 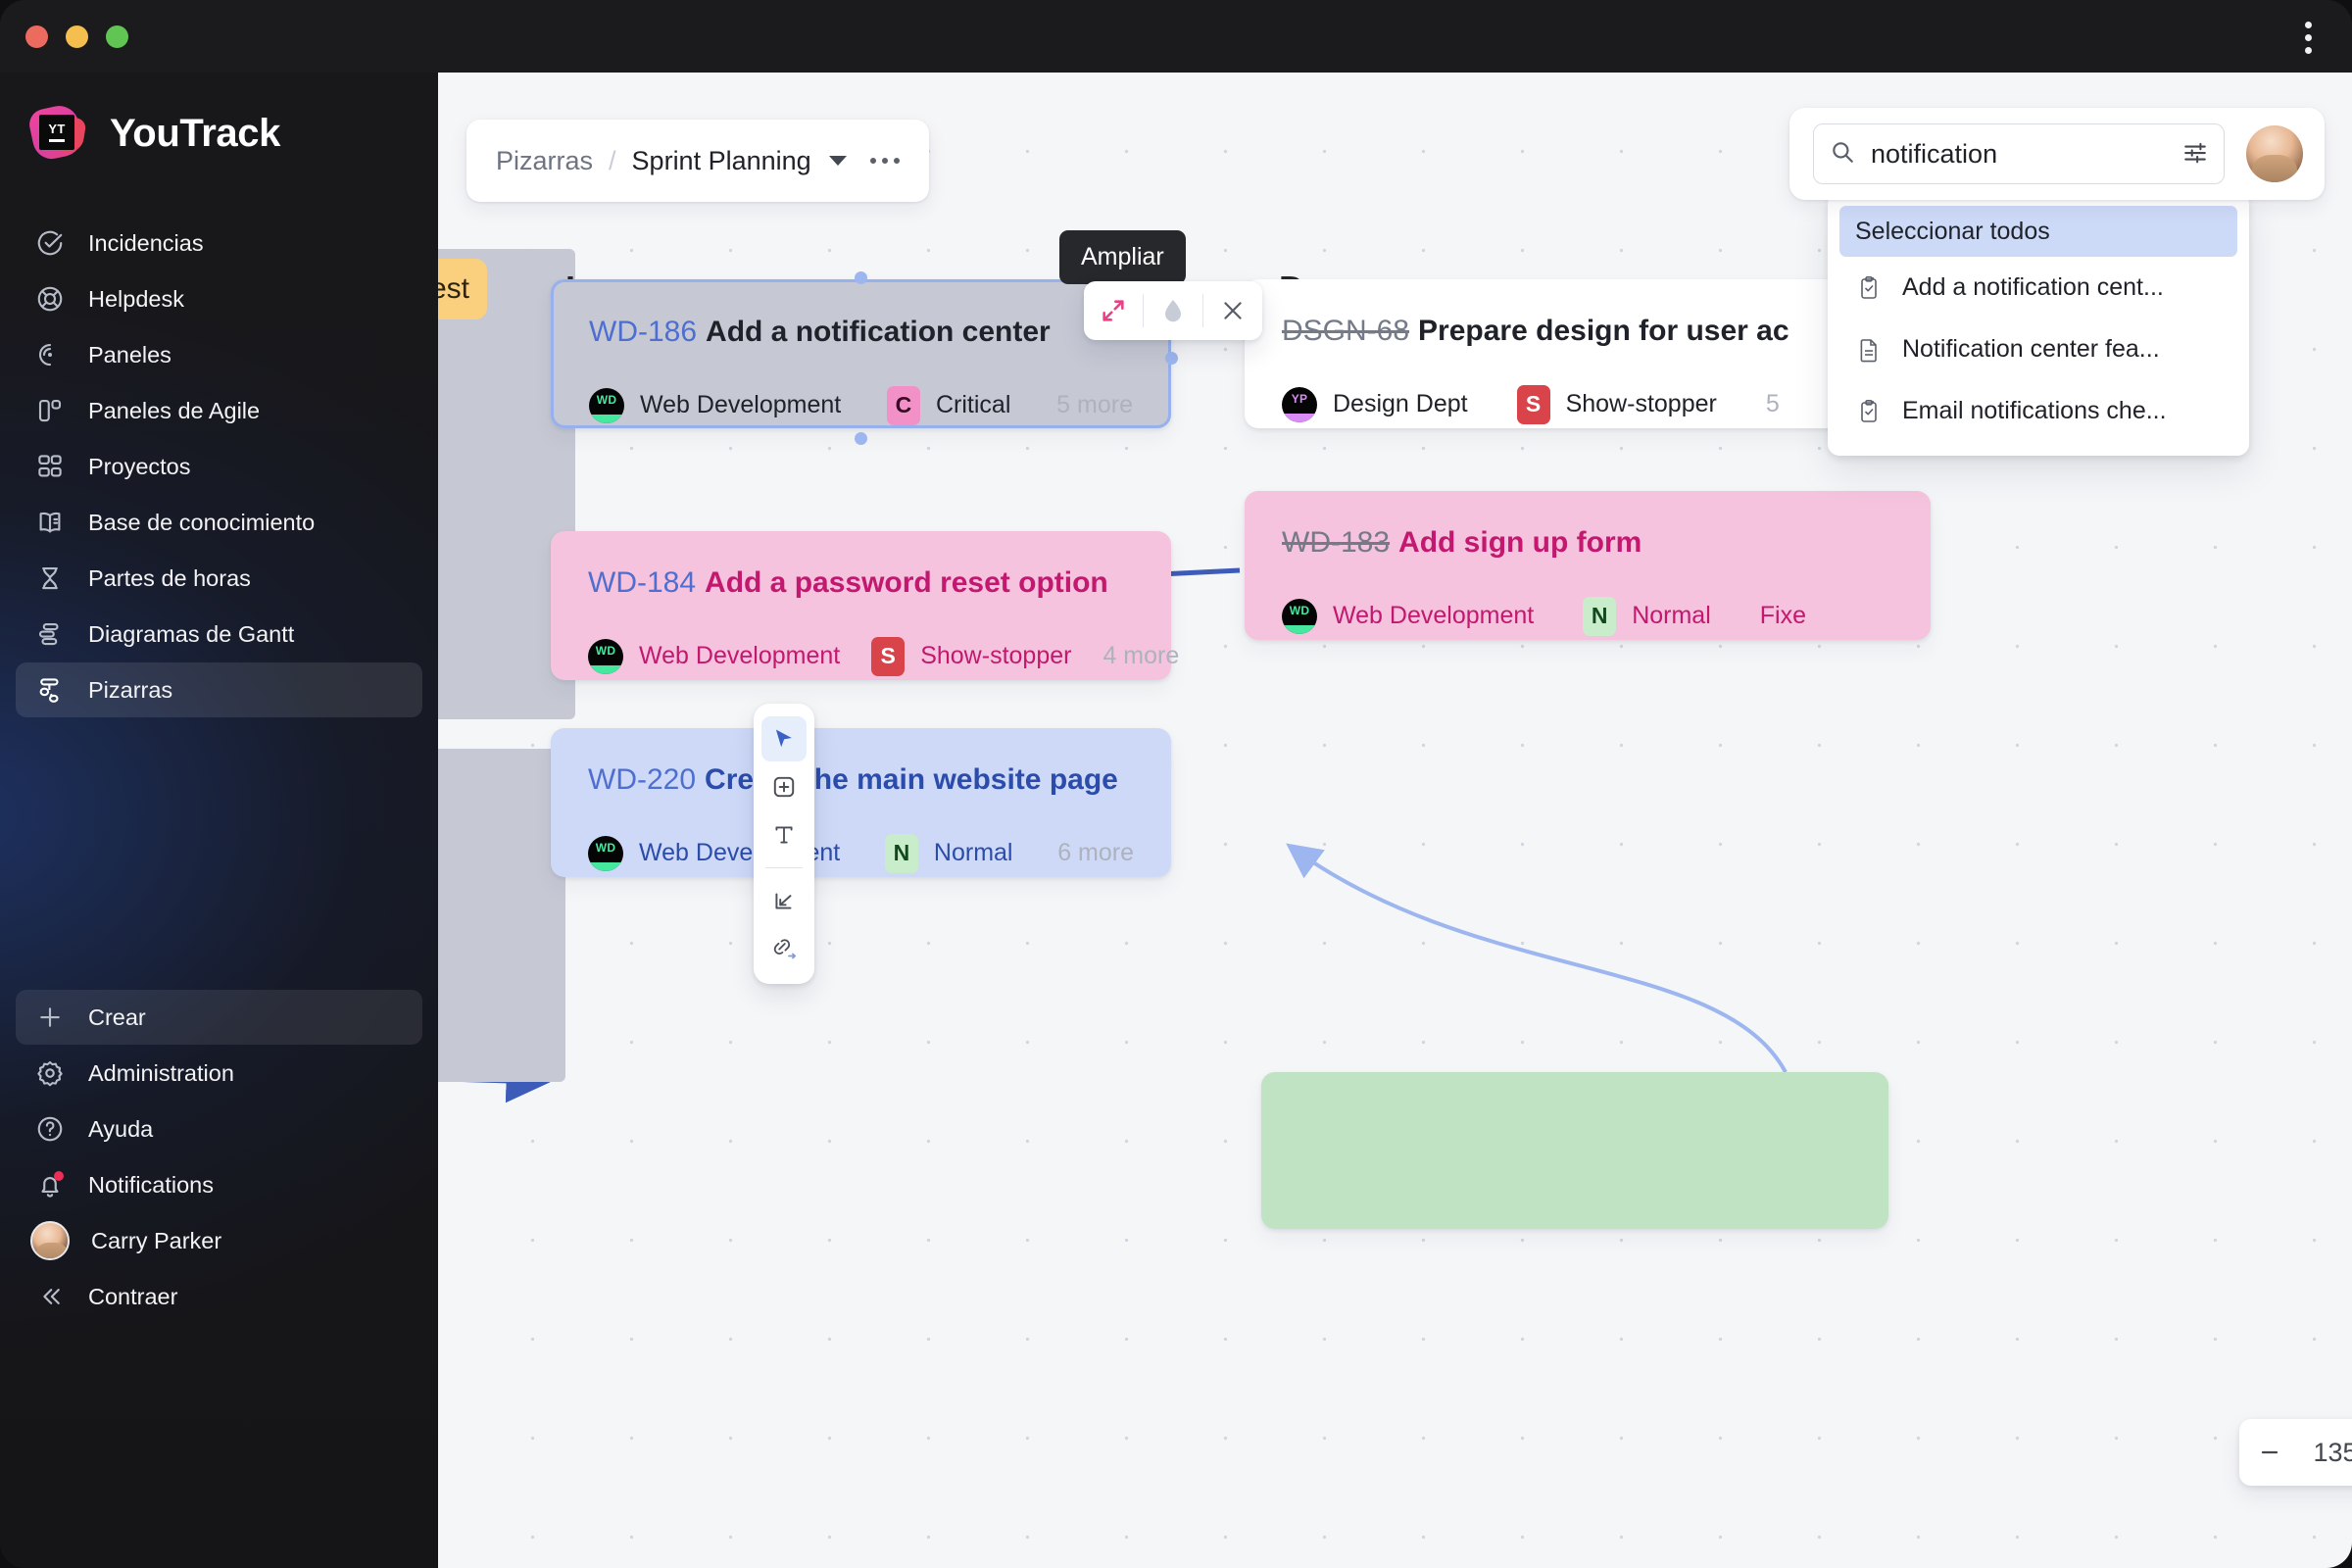 I want to click on card-floating-toolbar, so click(x=1173, y=310).